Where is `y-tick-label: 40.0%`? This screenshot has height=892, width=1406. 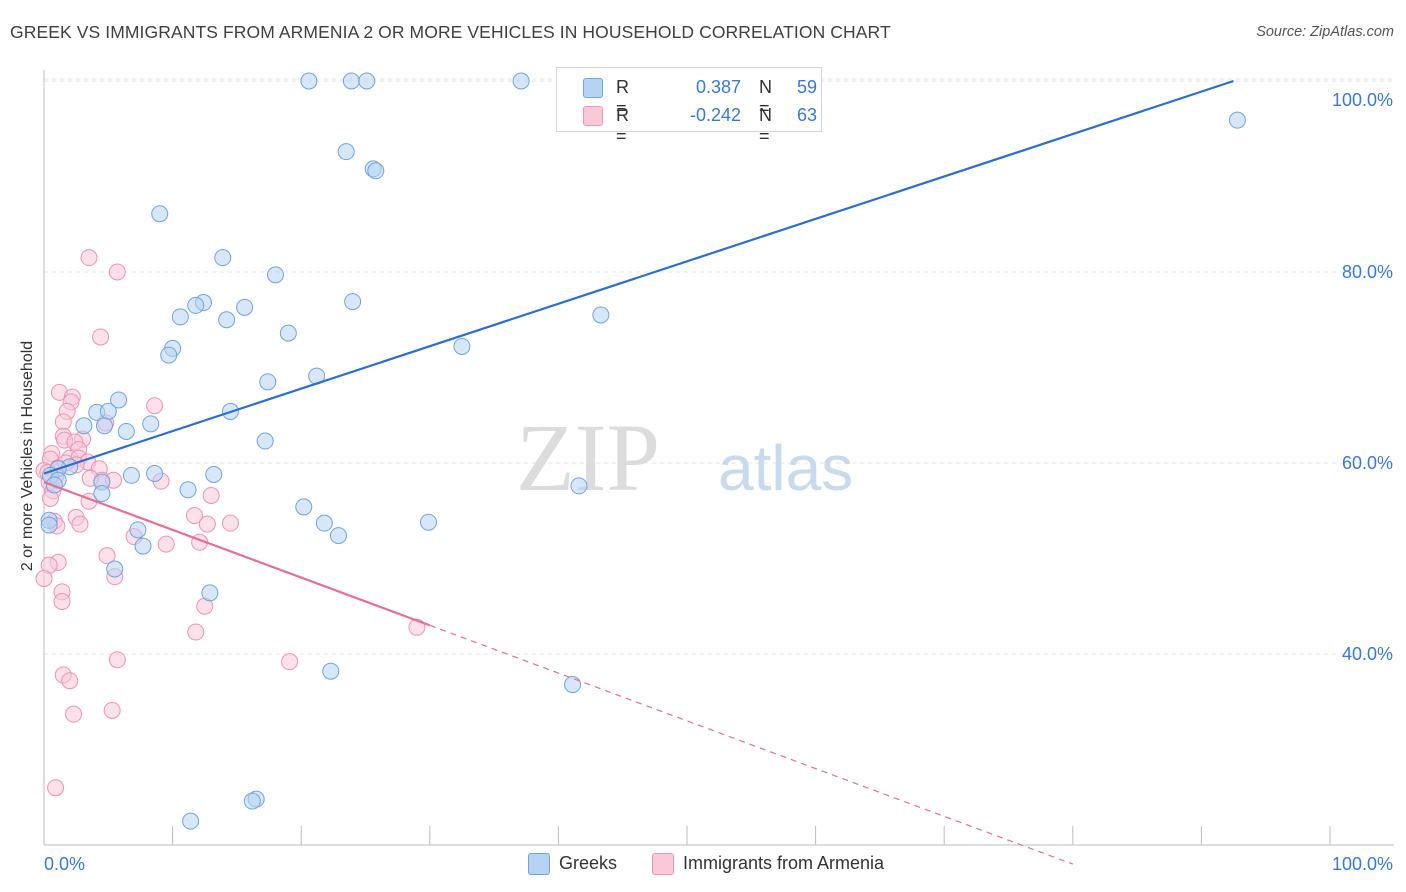
y-tick-label: 40.0% is located at coordinates (1367, 654).